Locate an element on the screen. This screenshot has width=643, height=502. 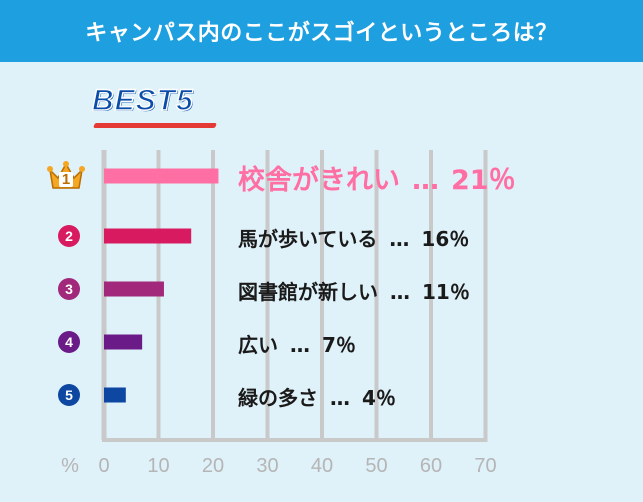
value-label: 7％ is located at coordinates (339, 345).